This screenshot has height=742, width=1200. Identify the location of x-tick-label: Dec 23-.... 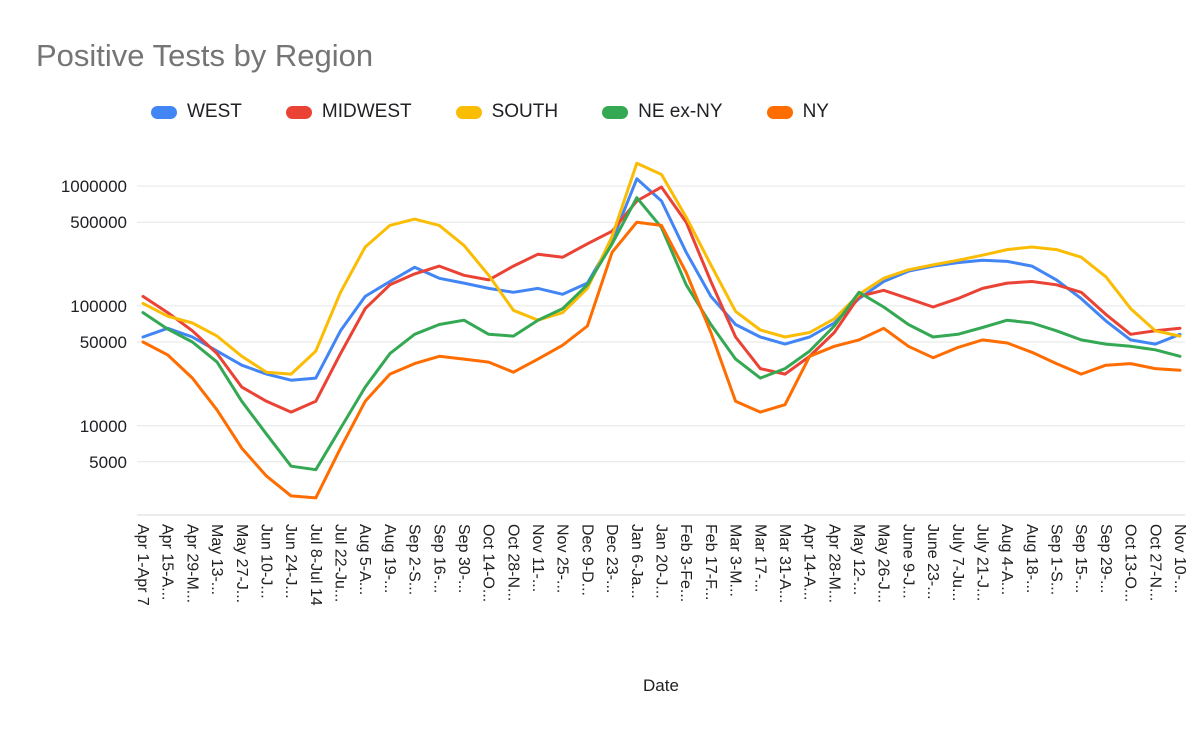
(611, 558).